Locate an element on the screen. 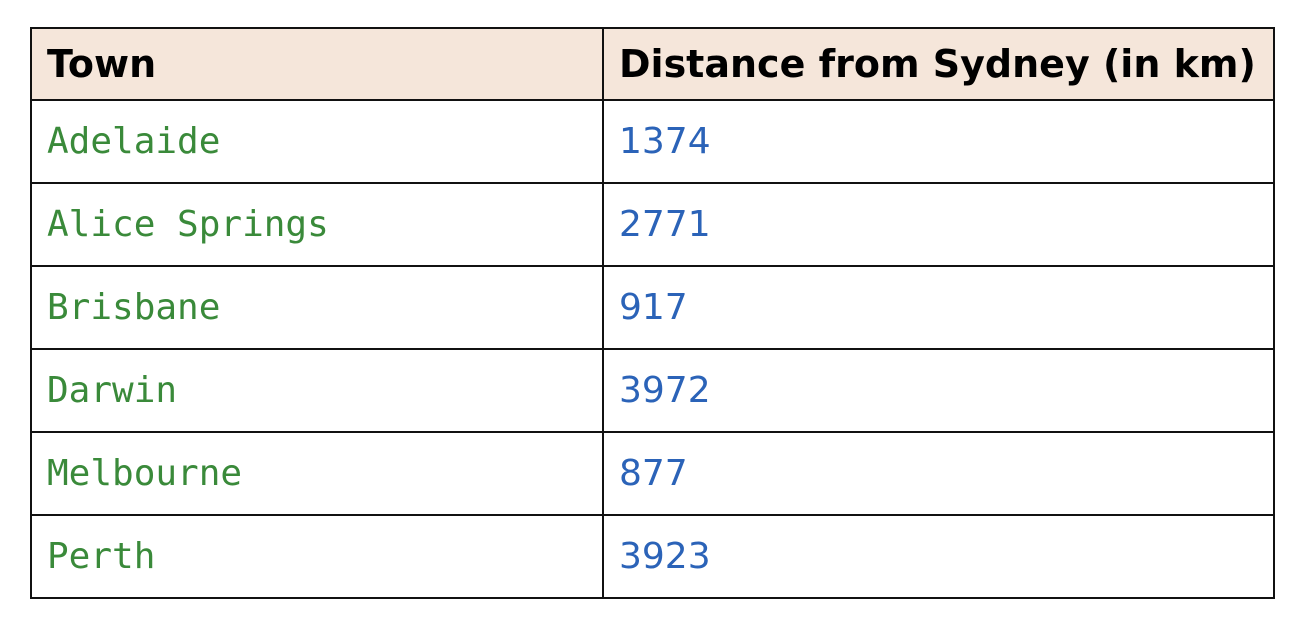  table-header: Town Distance from Sydney (in km) is located at coordinates (652, 64).